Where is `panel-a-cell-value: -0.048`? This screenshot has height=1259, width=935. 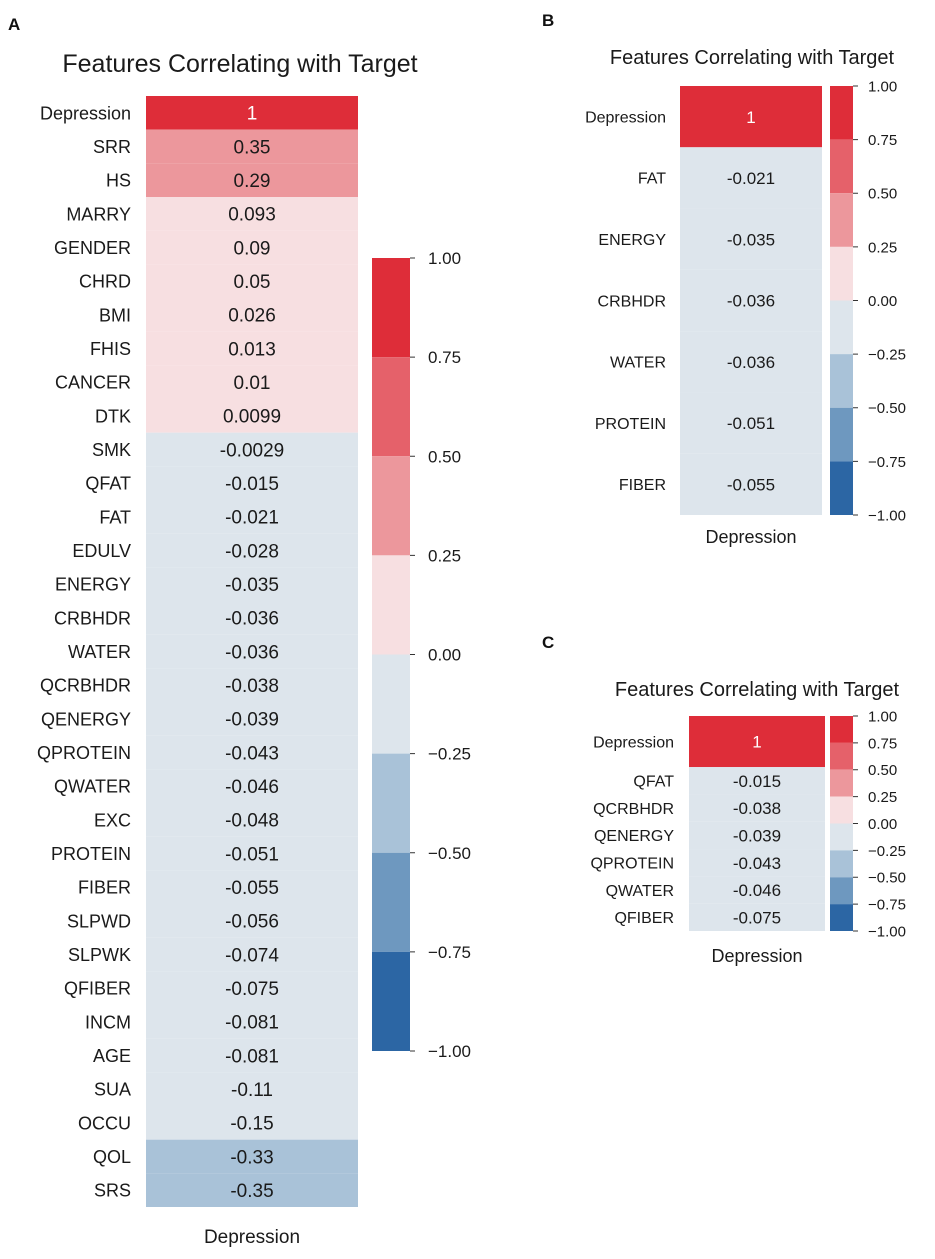
panel-a-cell-value: -0.048 is located at coordinates (252, 821).